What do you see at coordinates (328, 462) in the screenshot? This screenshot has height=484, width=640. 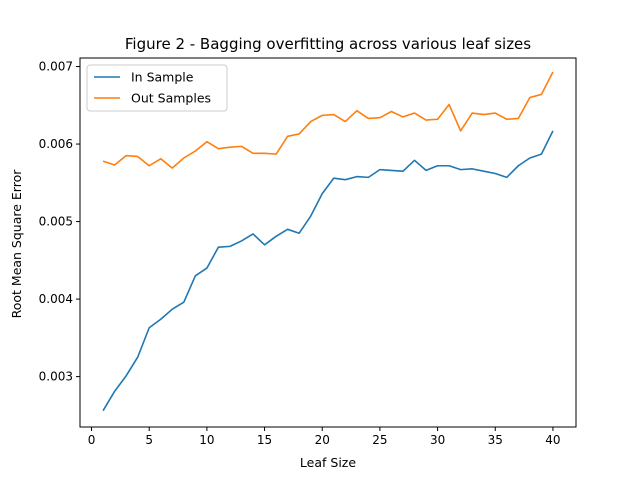 I see `x-axis-label: Leaf Size` at bounding box center [328, 462].